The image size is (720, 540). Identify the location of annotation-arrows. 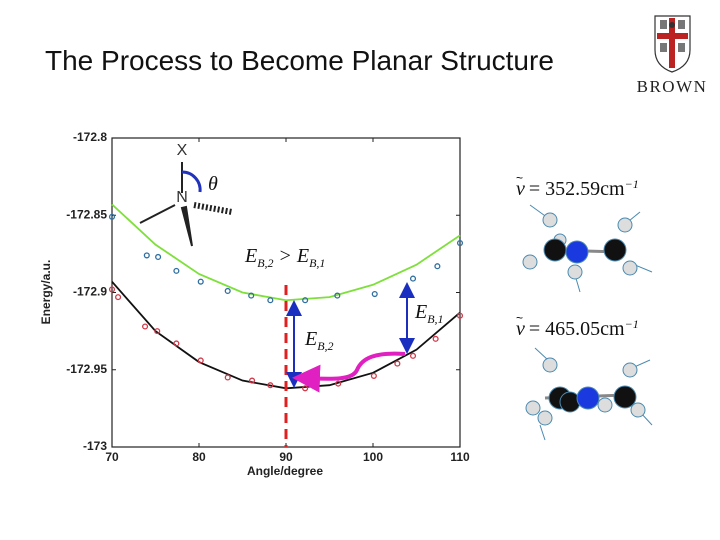
(349, 364).